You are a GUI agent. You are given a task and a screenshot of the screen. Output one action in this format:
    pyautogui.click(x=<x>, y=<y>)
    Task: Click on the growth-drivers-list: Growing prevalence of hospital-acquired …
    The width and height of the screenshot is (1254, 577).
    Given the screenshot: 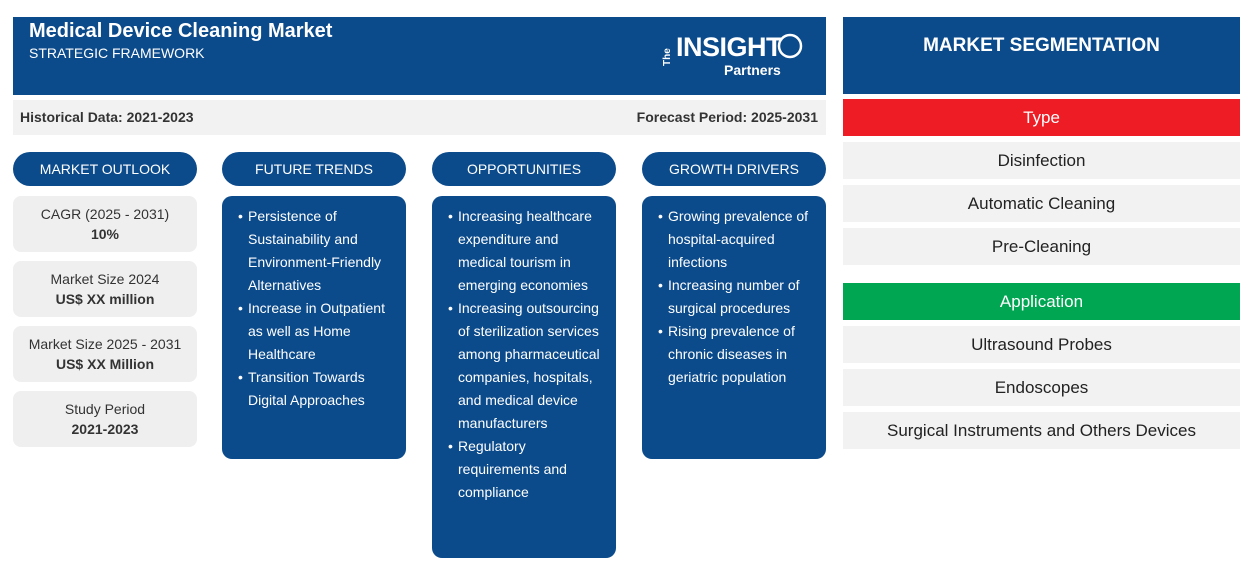 What is the action you would take?
    pyautogui.click(x=734, y=327)
    